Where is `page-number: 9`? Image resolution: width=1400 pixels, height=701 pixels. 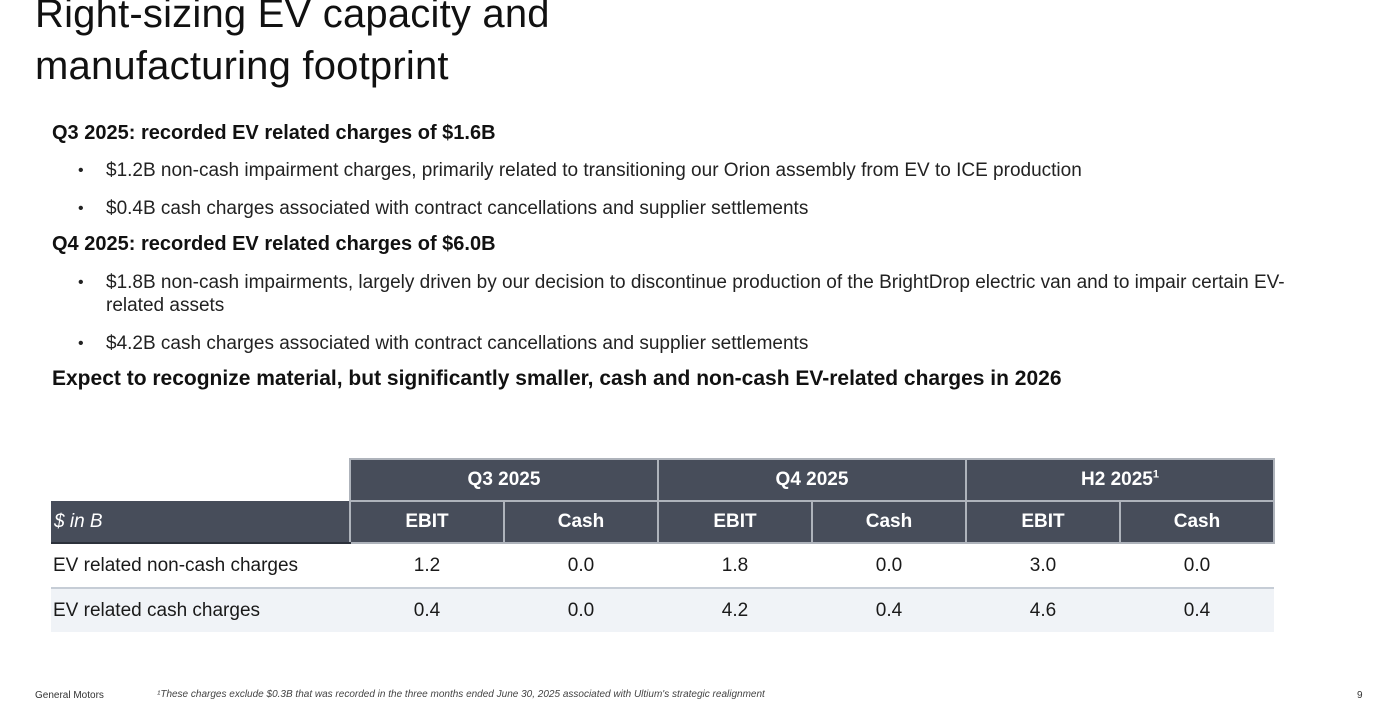 page-number: 9 is located at coordinates (1360, 695).